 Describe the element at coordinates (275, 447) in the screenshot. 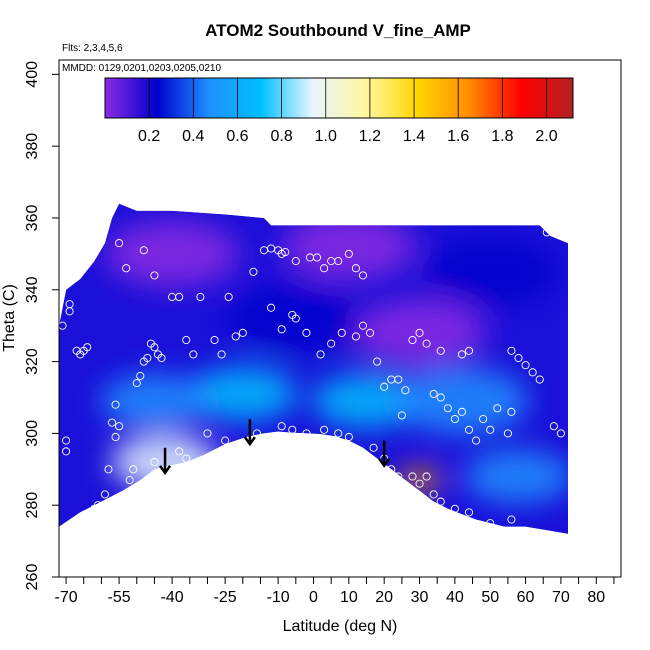

I see `annotation-arrows` at that location.